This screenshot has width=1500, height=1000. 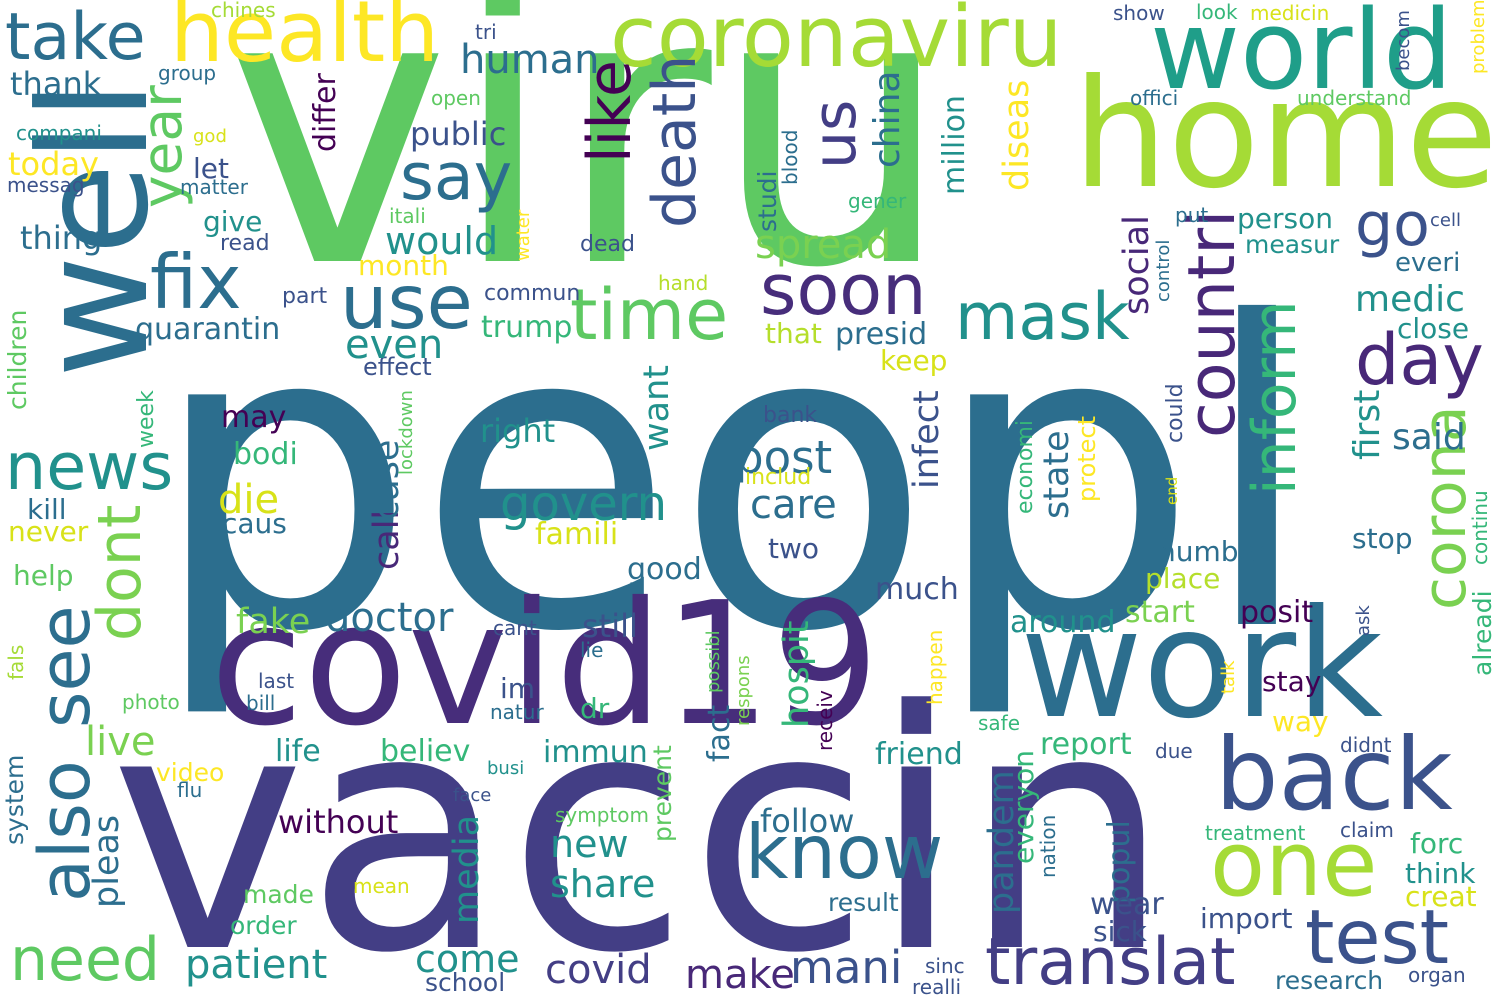 What do you see at coordinates (999, 723) in the screenshot?
I see `cloud-word-safe: safe` at bounding box center [999, 723].